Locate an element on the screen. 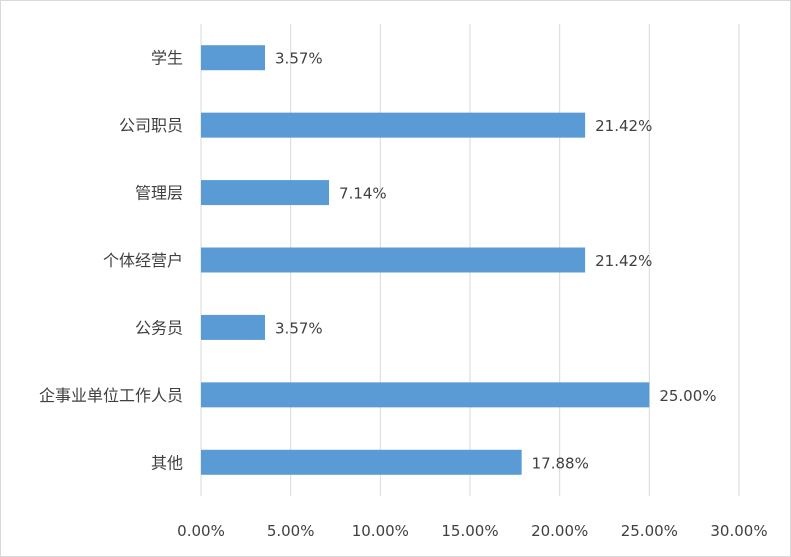 The image size is (791, 557). data-label: 17.88% is located at coordinates (560, 463).